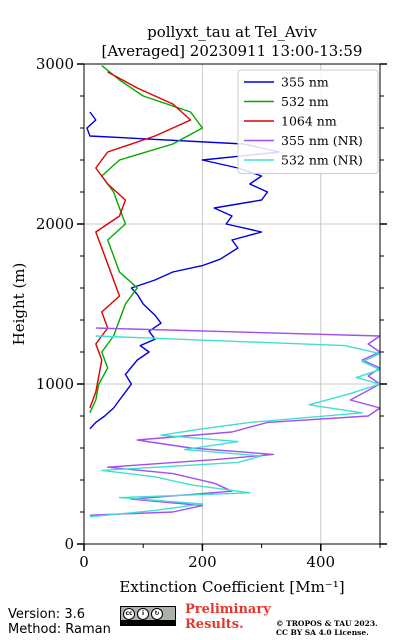 This screenshot has width=400, height=640. Describe the element at coordinates (55, 64) in the screenshot. I see `y-tick-label: 3000` at that location.